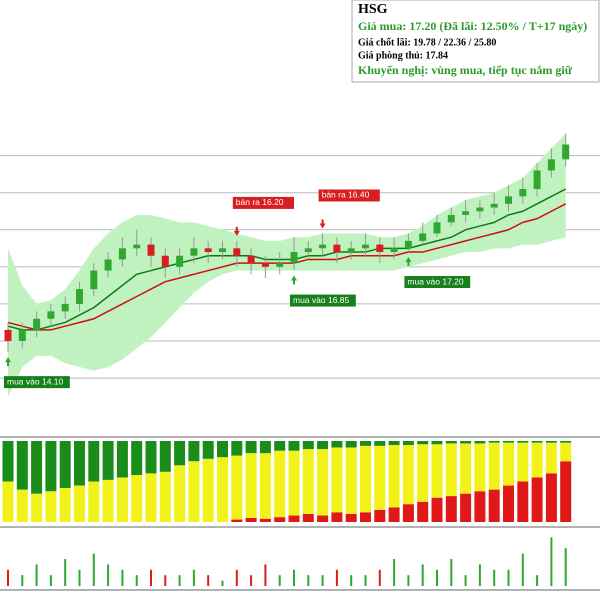 The width and height of the screenshot is (600, 600). Describe the element at coordinates (437, 282) in the screenshot. I see `signal-box` at that location.